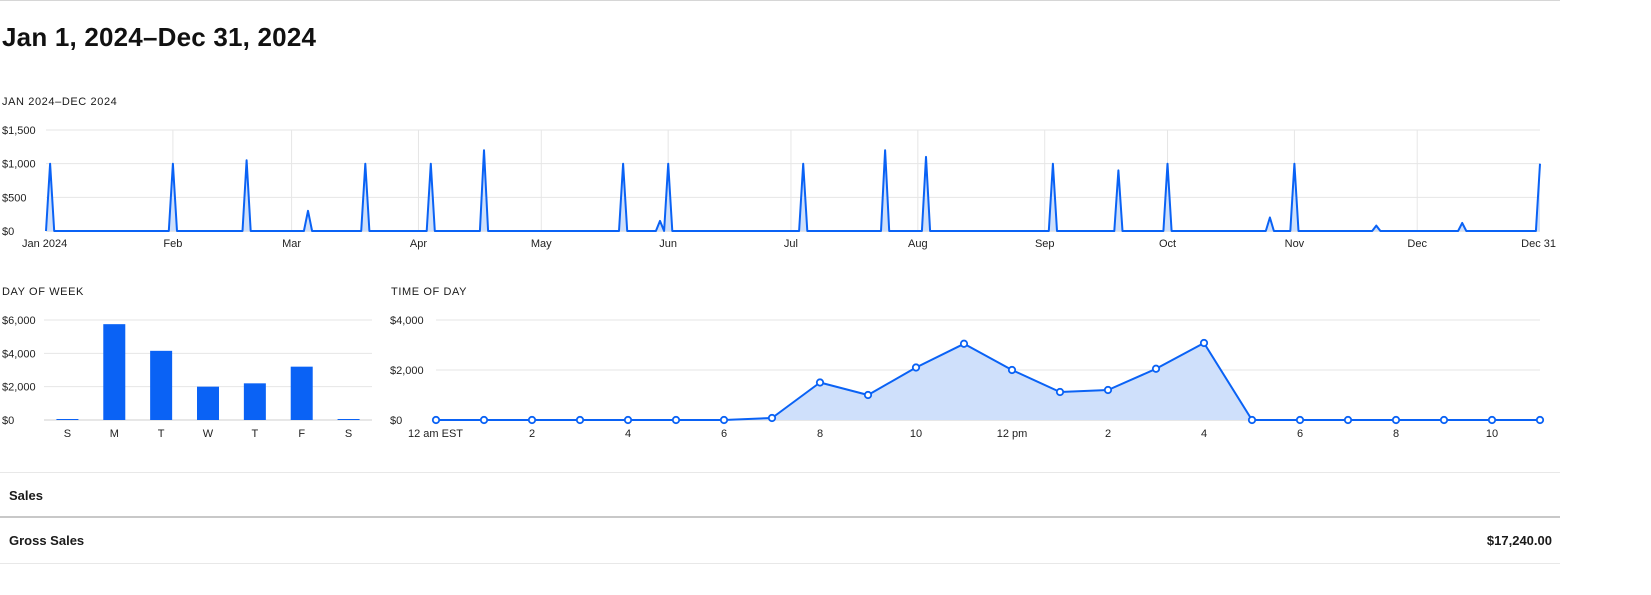 This screenshot has height=595, width=1651. I want to click on weekday-chart-title: DAY OF WEEK, so click(43, 292).